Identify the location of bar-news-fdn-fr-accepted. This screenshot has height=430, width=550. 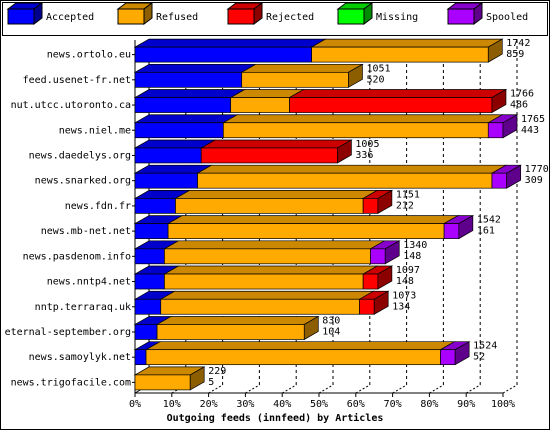
(155, 206).